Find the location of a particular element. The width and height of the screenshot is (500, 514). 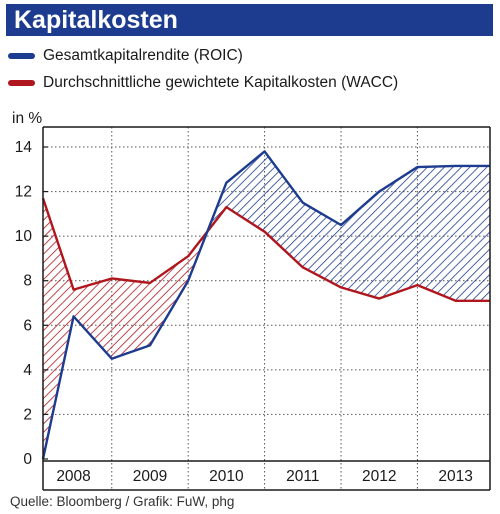

legend-label-roic: Gesamtkapitalrendite (ROIC) is located at coordinates (143, 55).